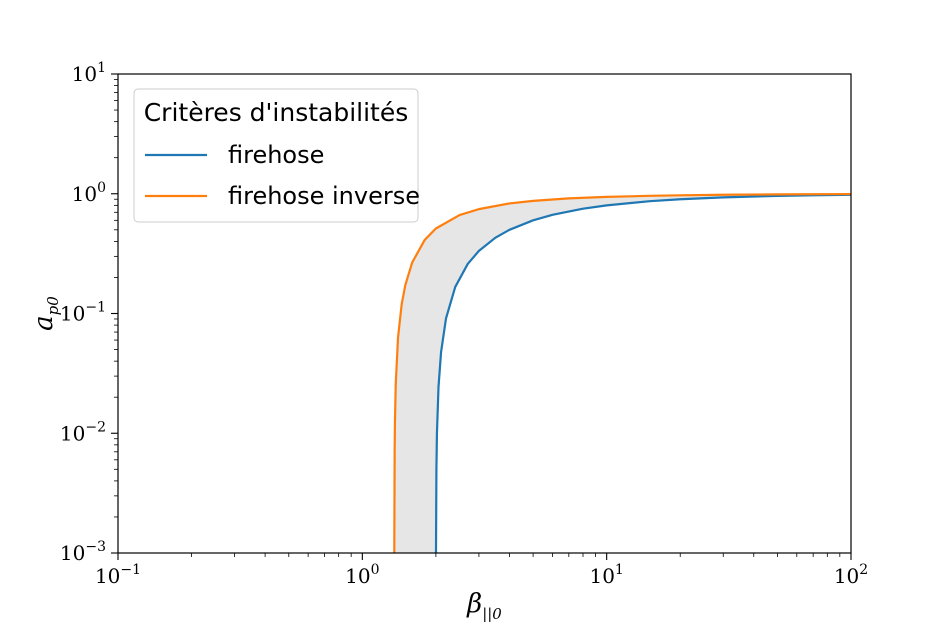  I want to click on y-axis-label-group: ap0, so click(45, 313).